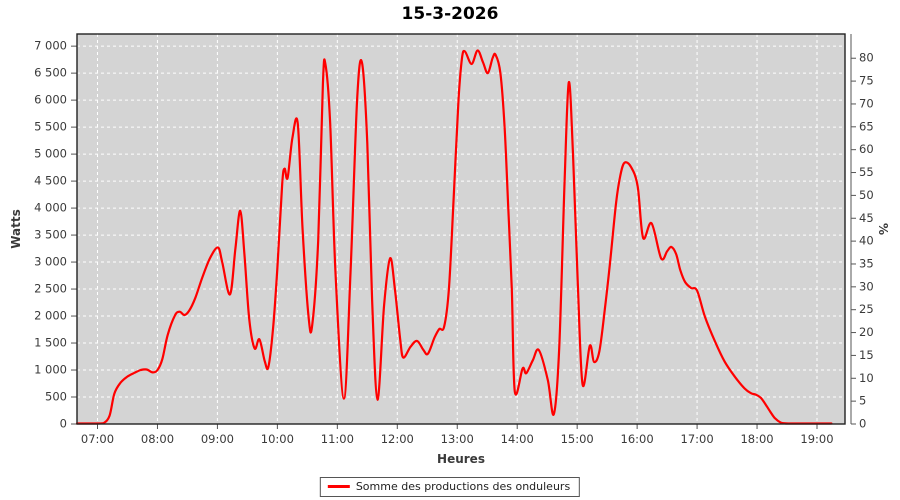 The image size is (900, 500). Describe the element at coordinates (862, 232) in the screenshot. I see `y-axis-right: 0 5 10 15 20 25 30 35 40 45 50 55 60 65 70 75 80` at that location.